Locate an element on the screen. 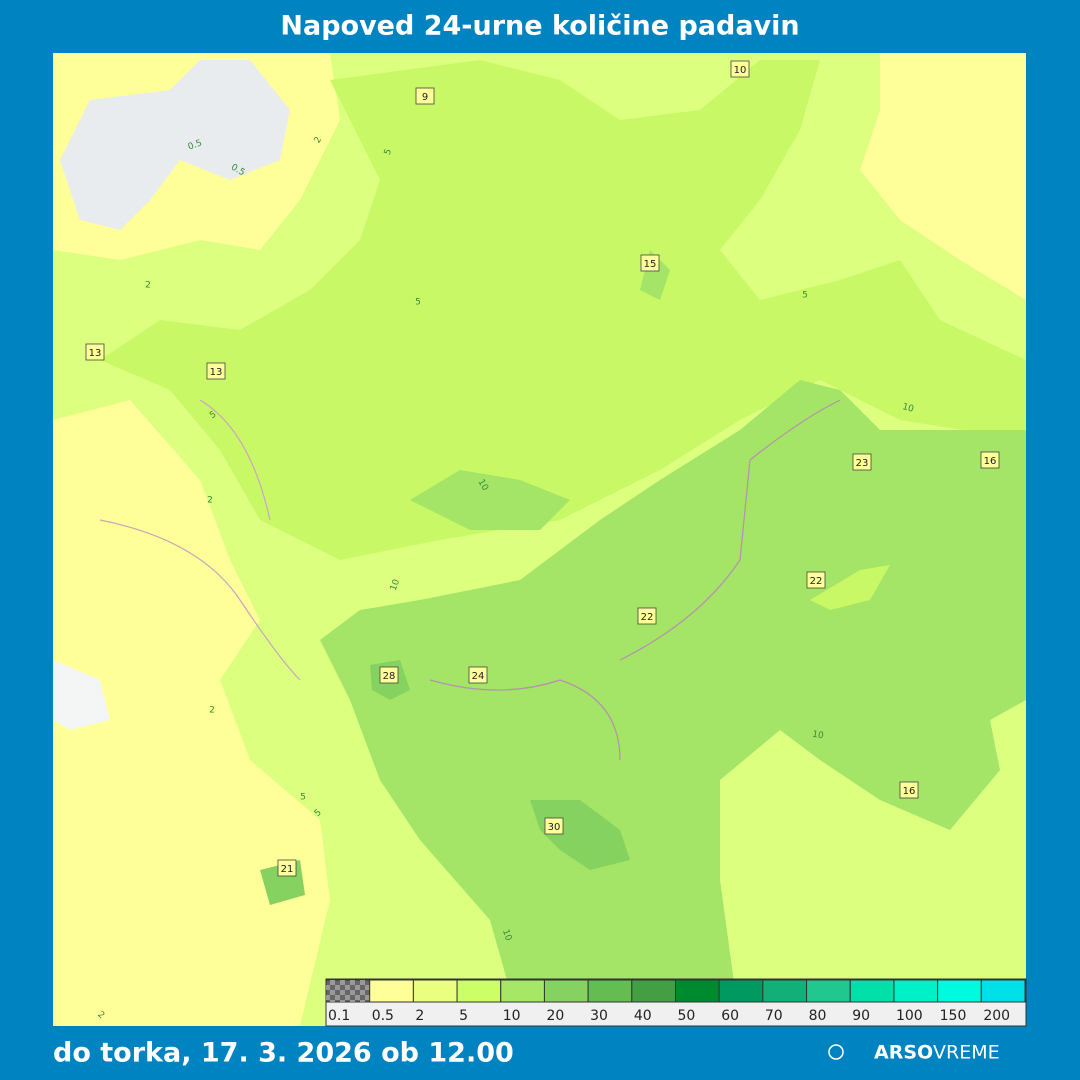 The image size is (1080, 1080). brand-sub: VREME is located at coordinates (966, 1053).